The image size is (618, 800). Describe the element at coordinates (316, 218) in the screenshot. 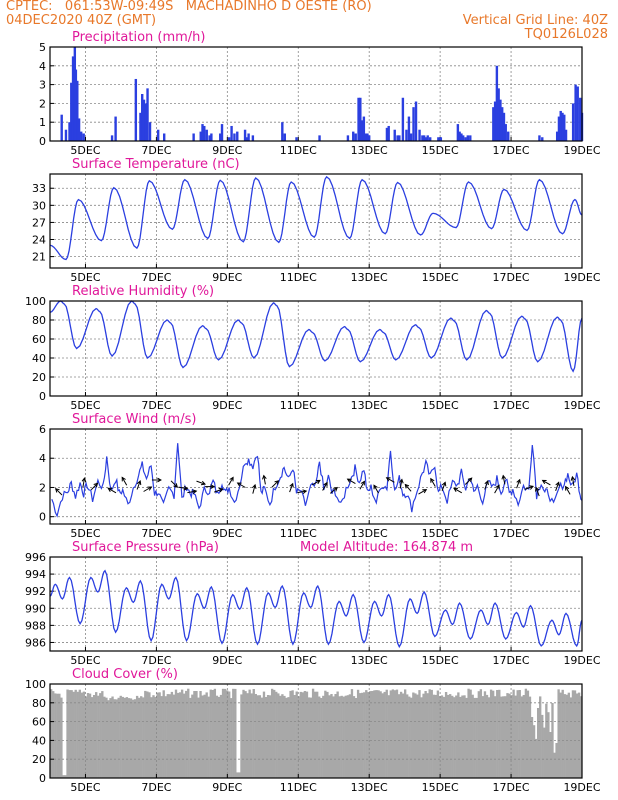

I see `temp-line` at that location.